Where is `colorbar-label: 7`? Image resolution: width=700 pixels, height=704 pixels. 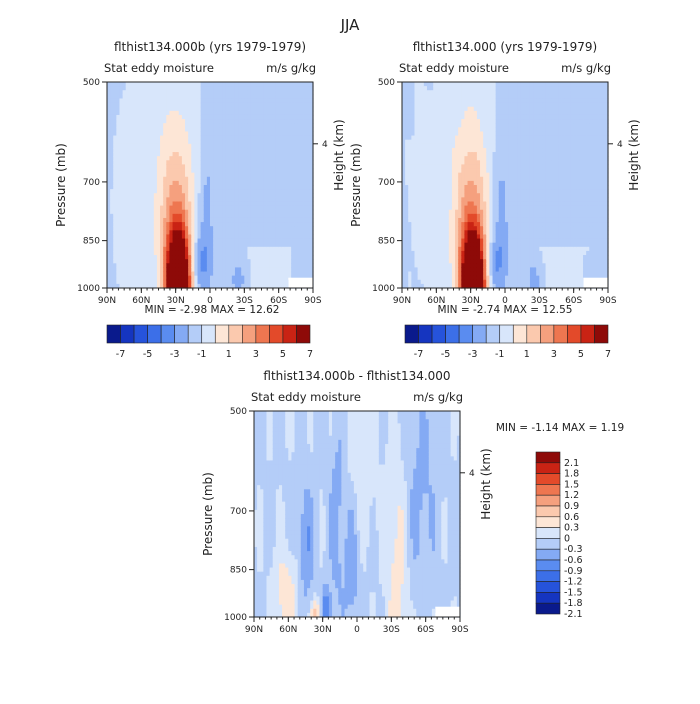 colorbar-label: 7 is located at coordinates (310, 354).